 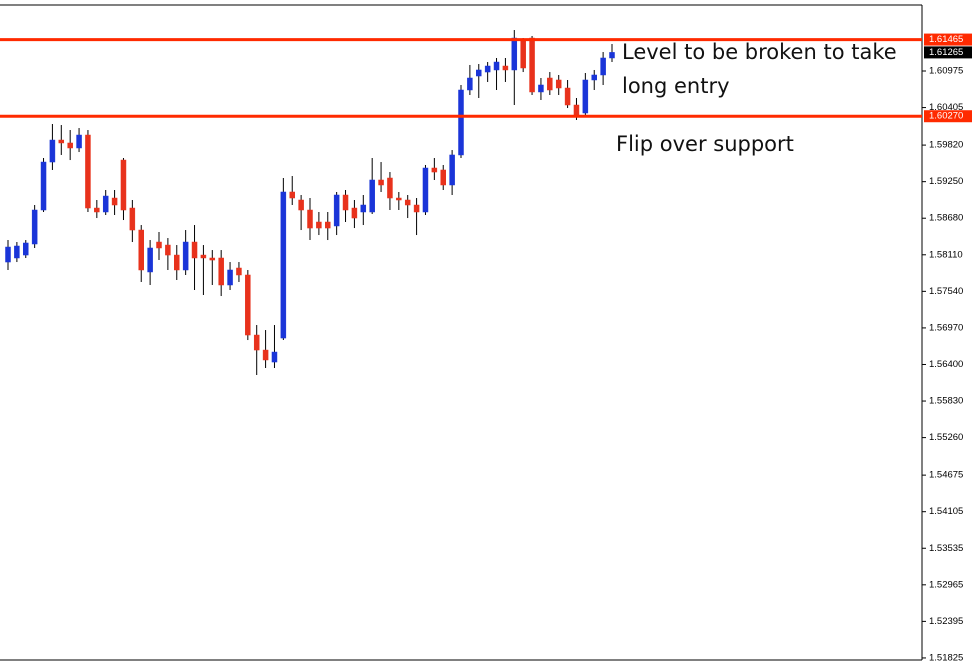 What do you see at coordinates (946, 181) in the screenshot?
I see `y-tick-label: 1.59250` at bounding box center [946, 181].